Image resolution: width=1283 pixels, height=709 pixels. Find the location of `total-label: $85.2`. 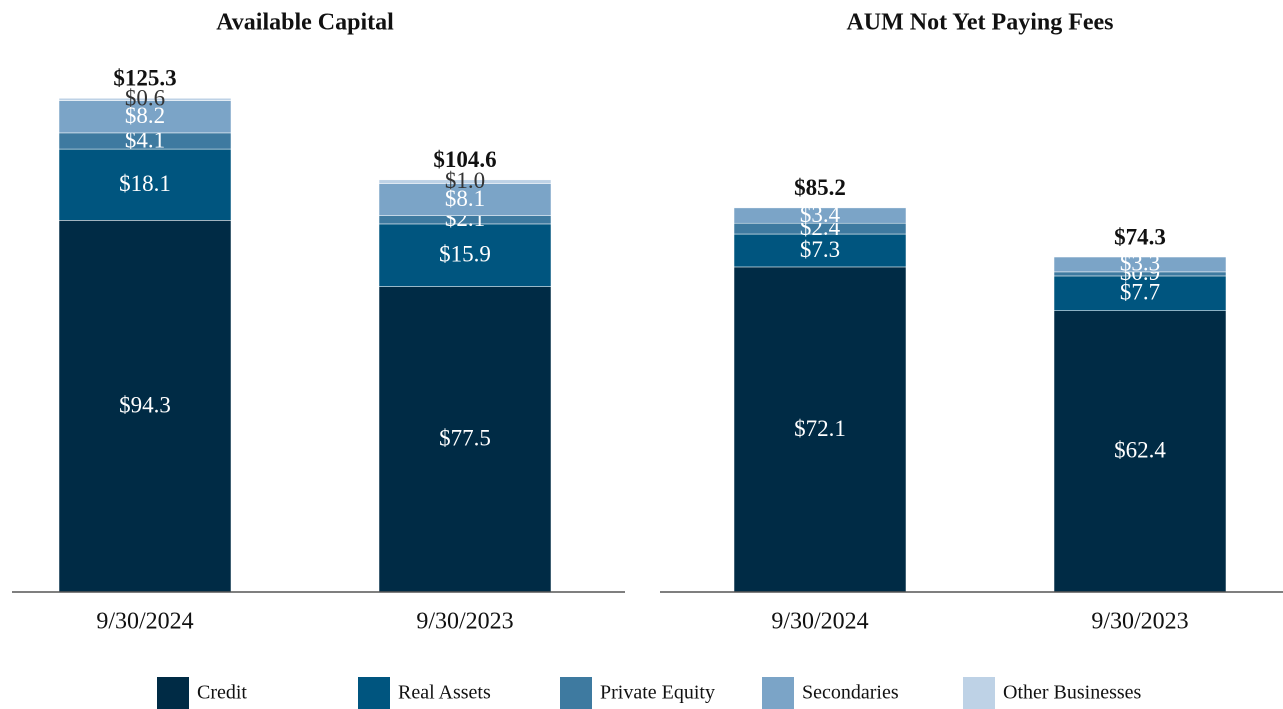

total-label: $85.2 is located at coordinates (820, 187).